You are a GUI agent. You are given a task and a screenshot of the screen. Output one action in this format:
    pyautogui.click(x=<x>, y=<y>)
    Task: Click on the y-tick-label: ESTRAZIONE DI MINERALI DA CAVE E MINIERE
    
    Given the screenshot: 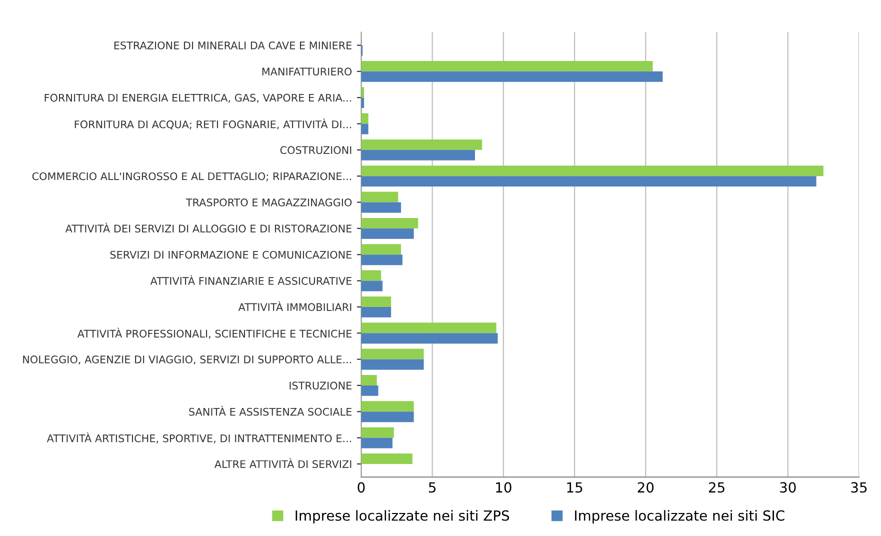 What is the action you would take?
    pyautogui.click(x=233, y=45)
    